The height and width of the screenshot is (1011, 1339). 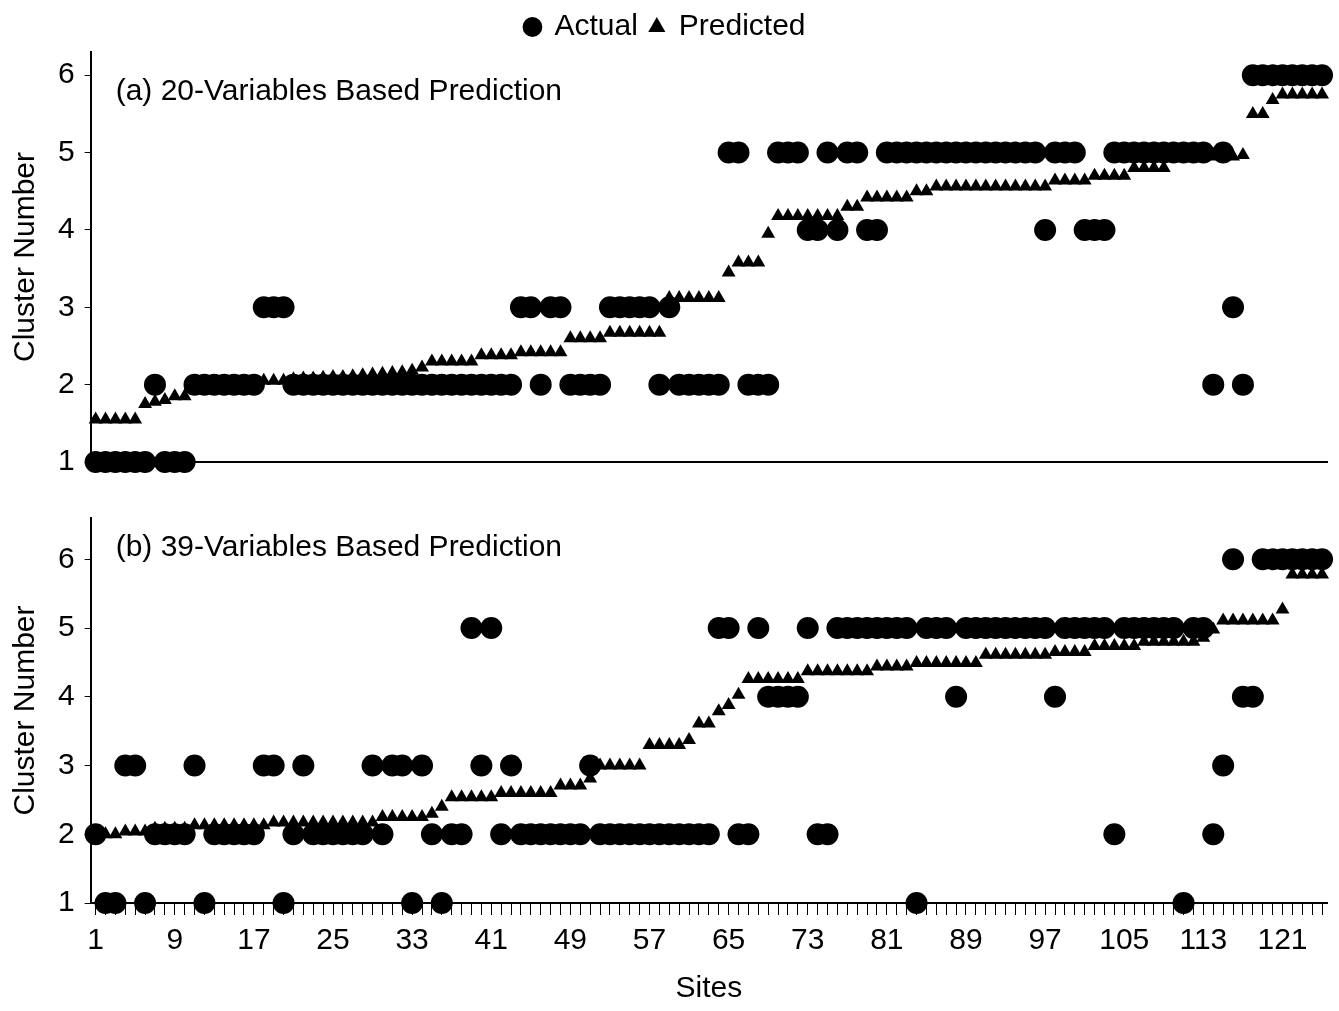 What do you see at coordinates (742, 25) in the screenshot?
I see `legend-label: Predicted` at bounding box center [742, 25].